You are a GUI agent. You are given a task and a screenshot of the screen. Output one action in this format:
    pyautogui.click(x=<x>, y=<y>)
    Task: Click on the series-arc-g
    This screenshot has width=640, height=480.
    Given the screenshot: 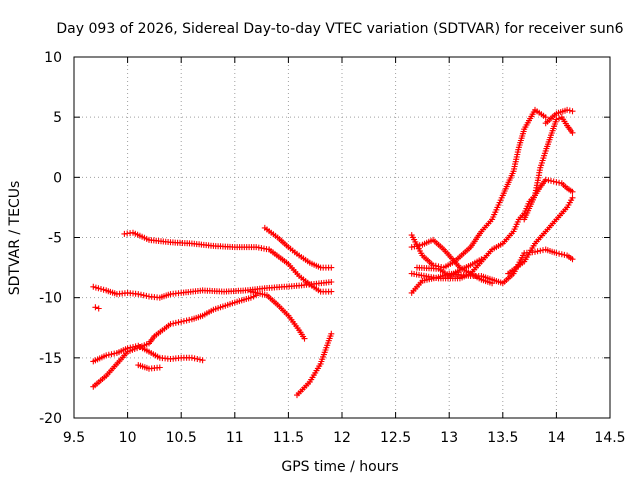 What is the action you would take?
    pyautogui.click(x=148, y=353)
    